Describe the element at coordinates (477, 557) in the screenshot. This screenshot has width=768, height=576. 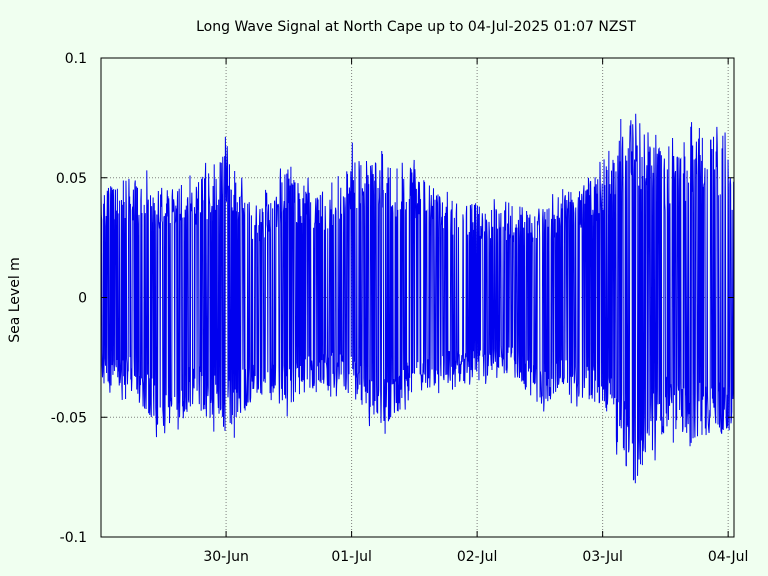
I see `x-tick-label: 02-Jul` at that location.